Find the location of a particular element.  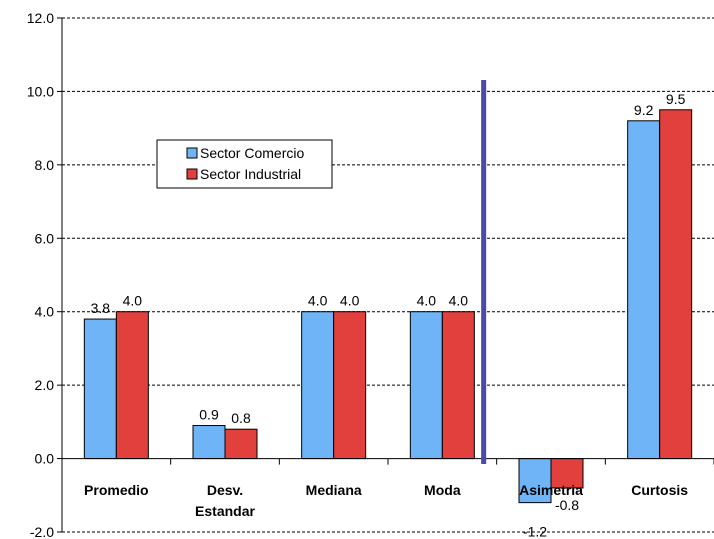

data-label: 0.8 is located at coordinates (241, 418).